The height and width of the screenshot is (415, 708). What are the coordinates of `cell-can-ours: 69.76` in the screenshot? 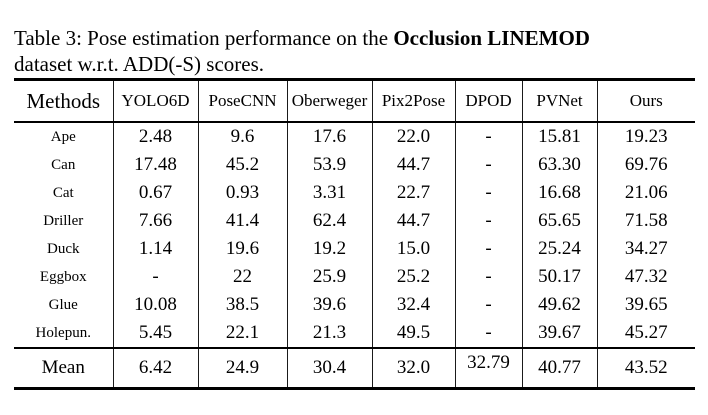 It's located at (645, 165).